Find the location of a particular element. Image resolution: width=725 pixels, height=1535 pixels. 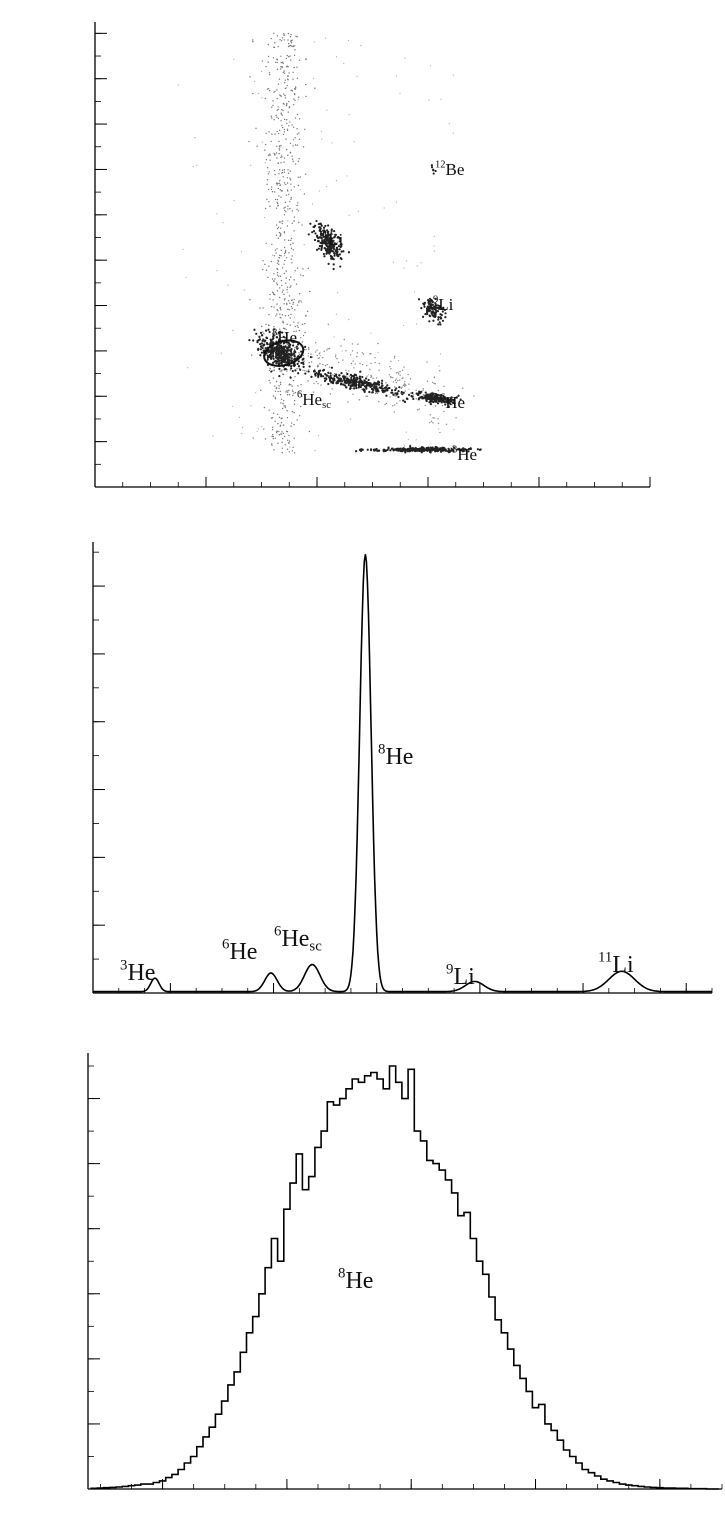

scatter-points is located at coordinates (329, 243).